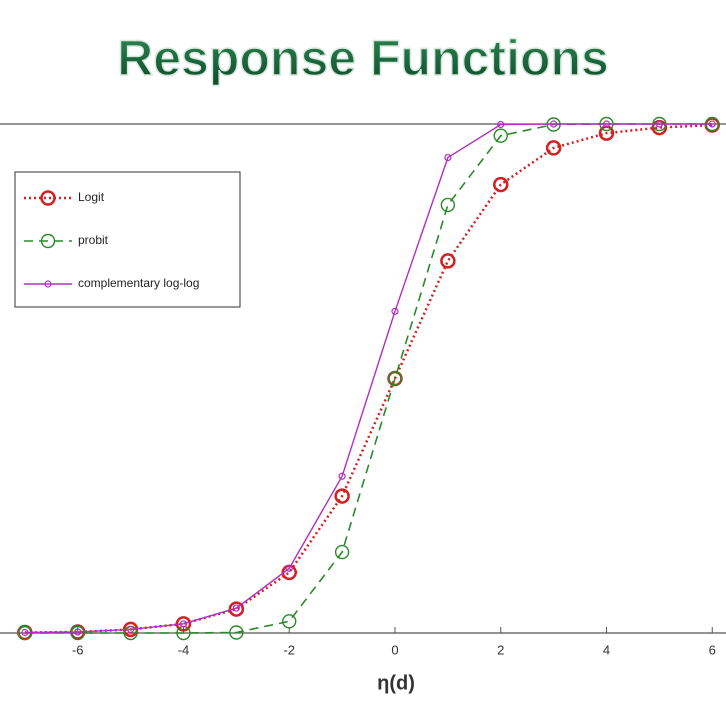  I want to click on x-tick-label: 6, so click(712, 649).